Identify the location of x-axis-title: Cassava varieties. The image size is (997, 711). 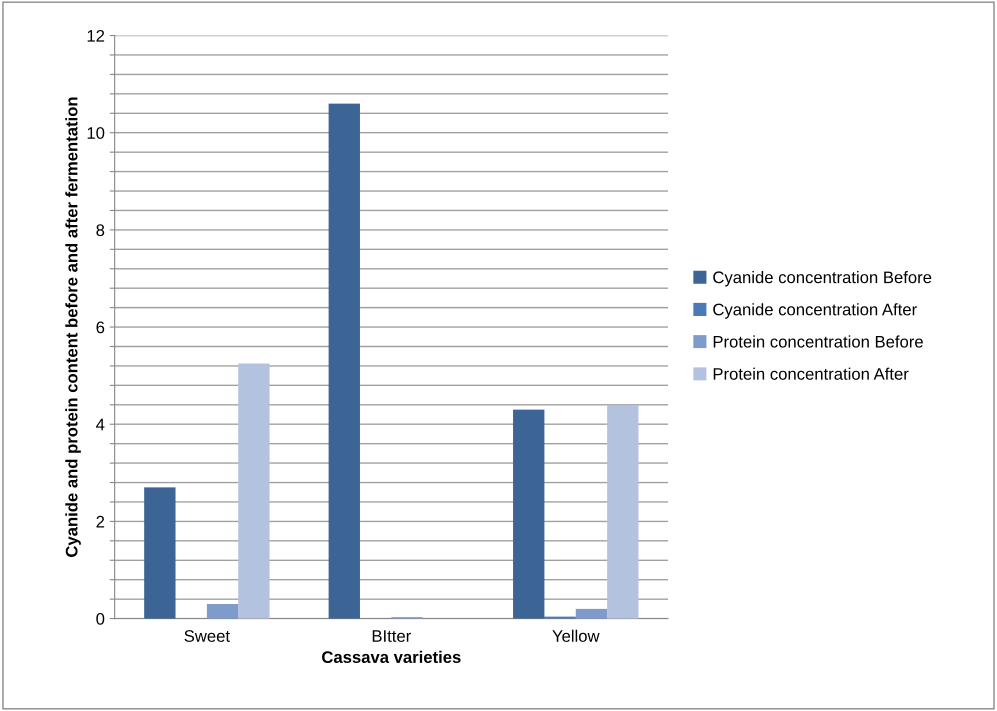
(391, 657).